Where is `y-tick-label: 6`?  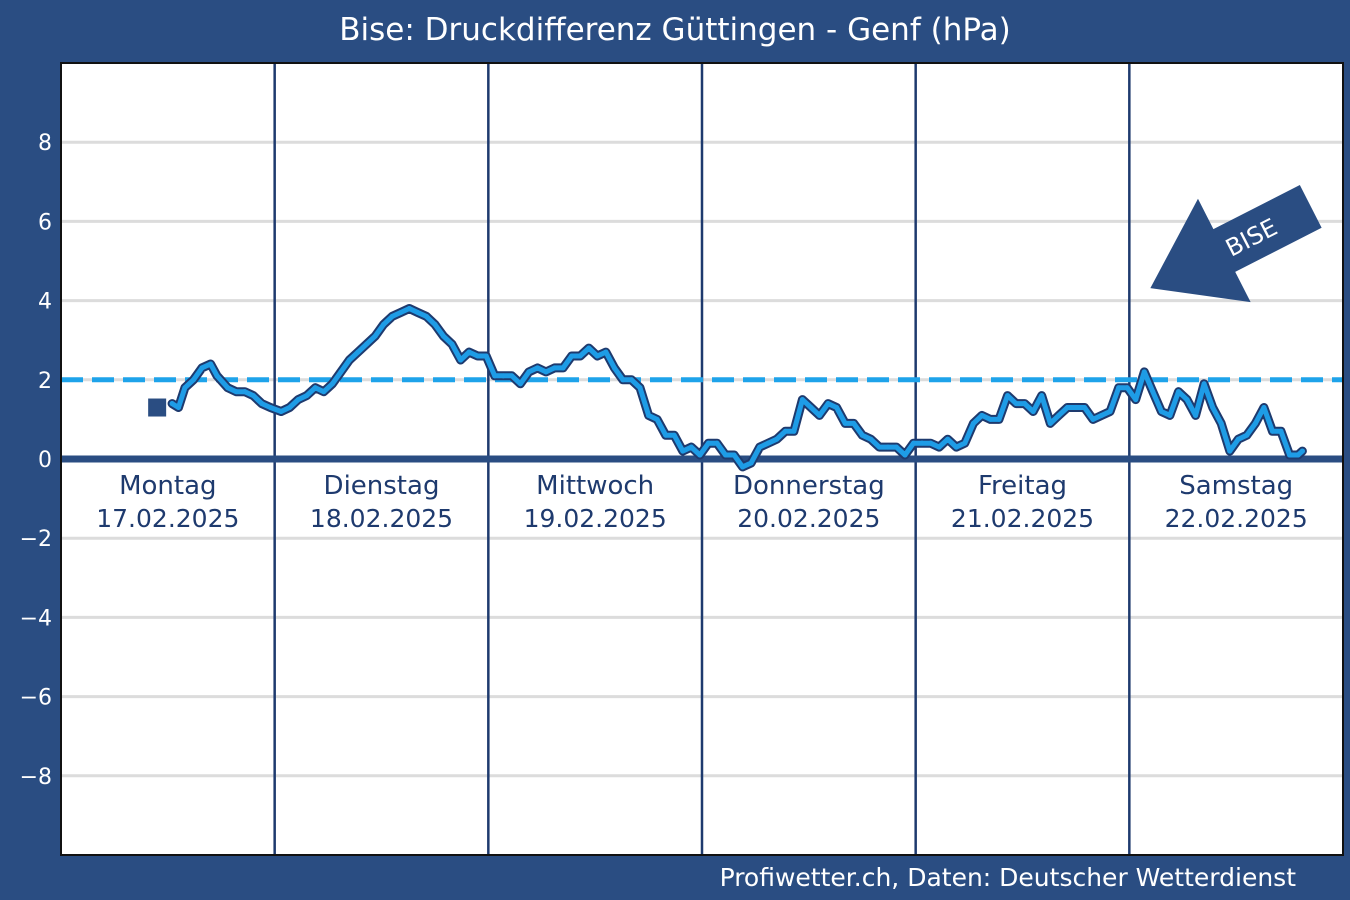
y-tick-label: 6 is located at coordinates (45, 222).